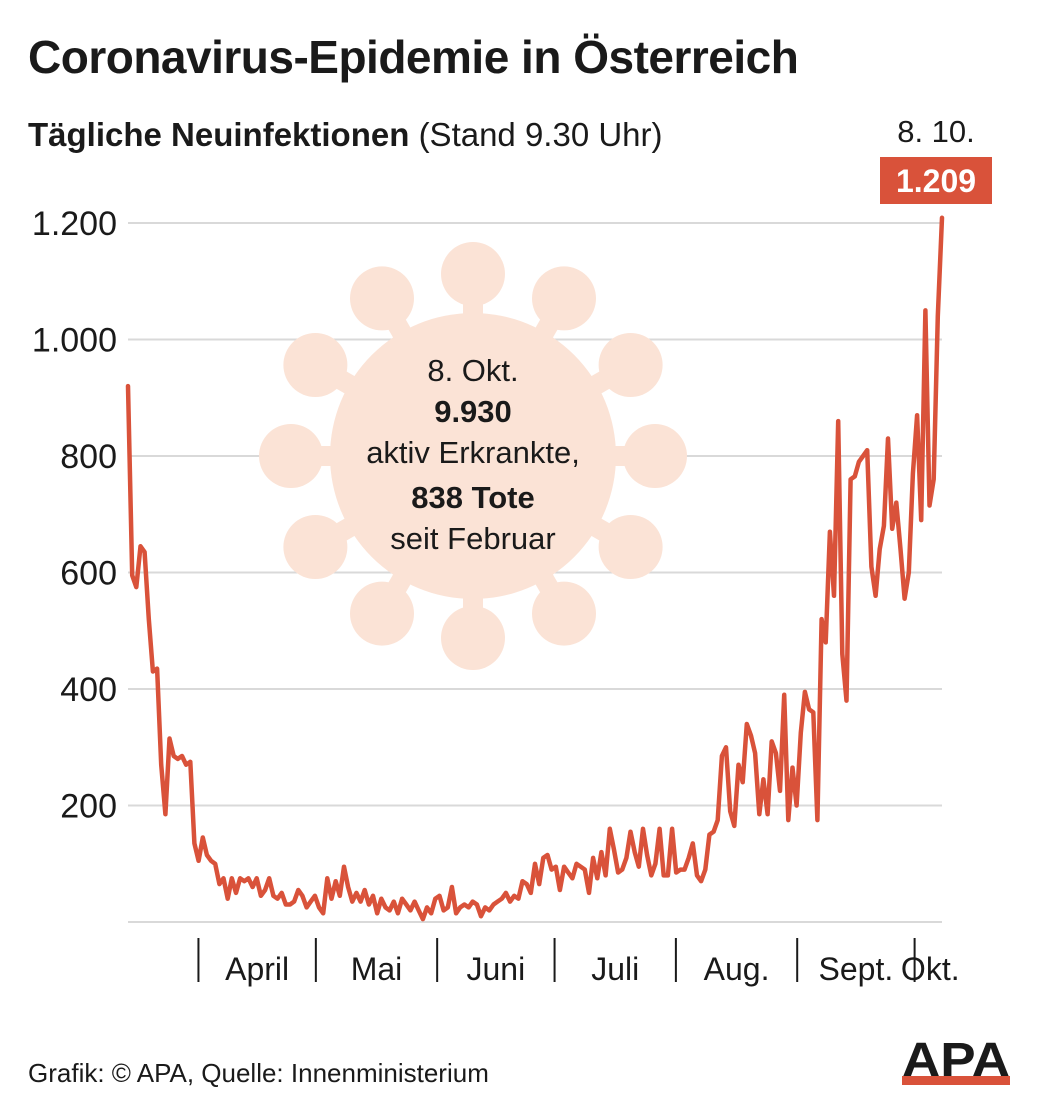 The height and width of the screenshot is (1110, 1040). I want to click on x-tick-label: Juli, so click(615, 969).